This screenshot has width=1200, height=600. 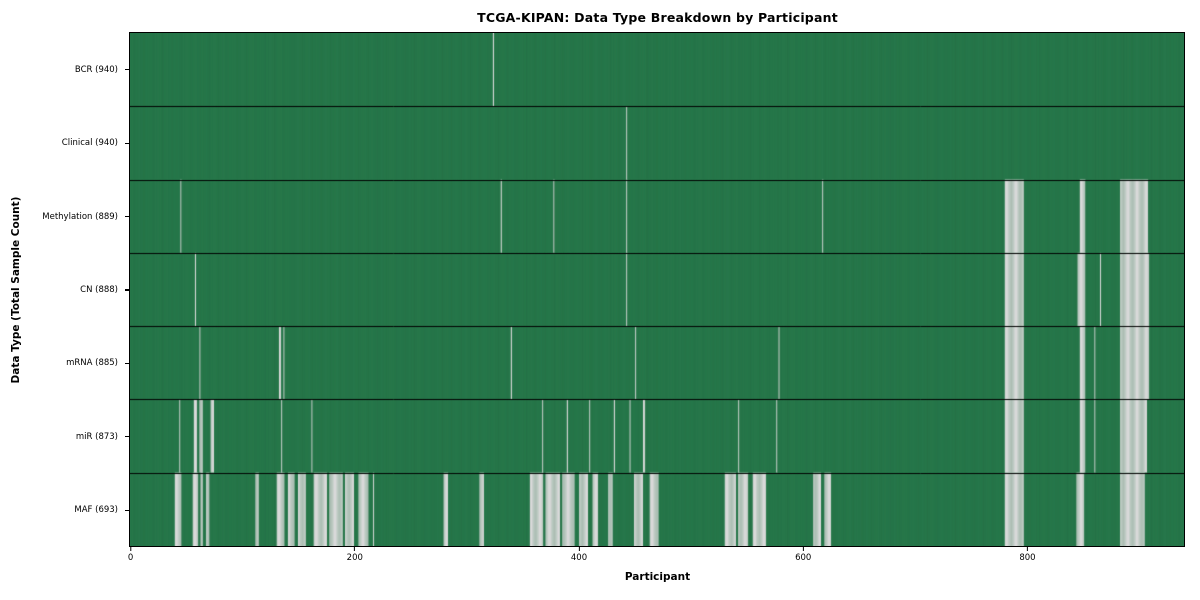 What do you see at coordinates (130, 558) in the screenshot?
I see `x-tick-label: 0` at bounding box center [130, 558].